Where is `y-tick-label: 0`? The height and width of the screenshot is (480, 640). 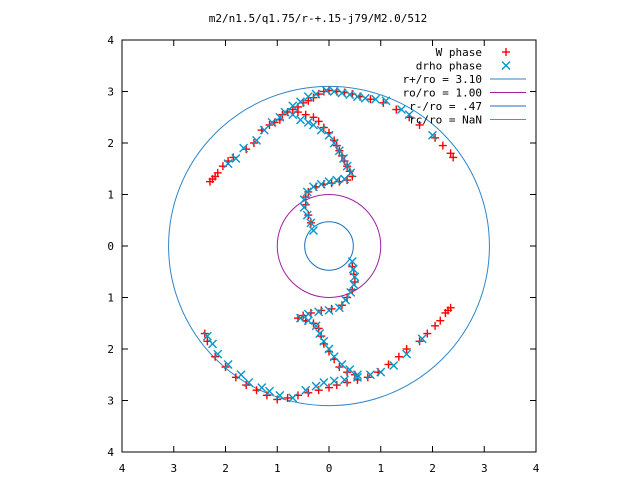
y-tick-label: 0 is located at coordinates (110, 246).